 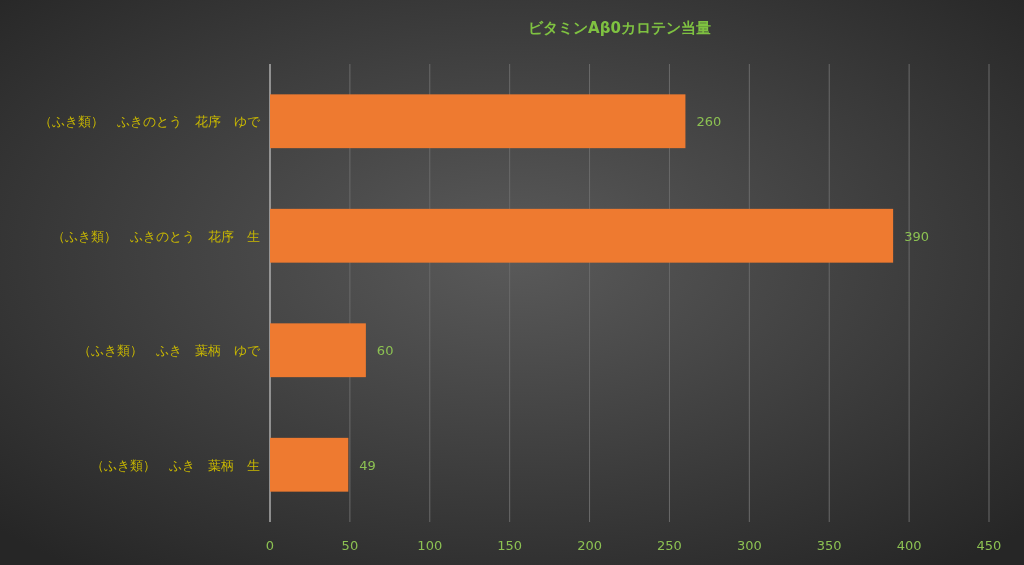 What do you see at coordinates (749, 545) in the screenshot?
I see `x-tick-label: 300` at bounding box center [749, 545].